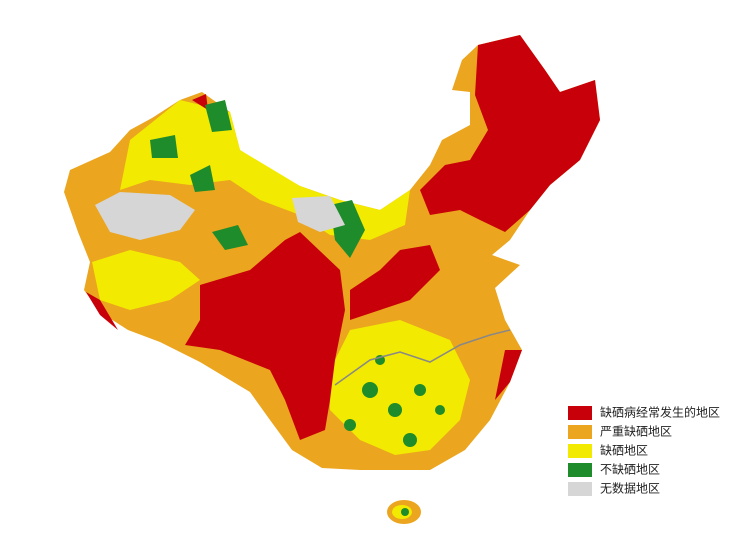  I want to click on legend-label: 缺硒病经常发生的地区, so click(660, 412).